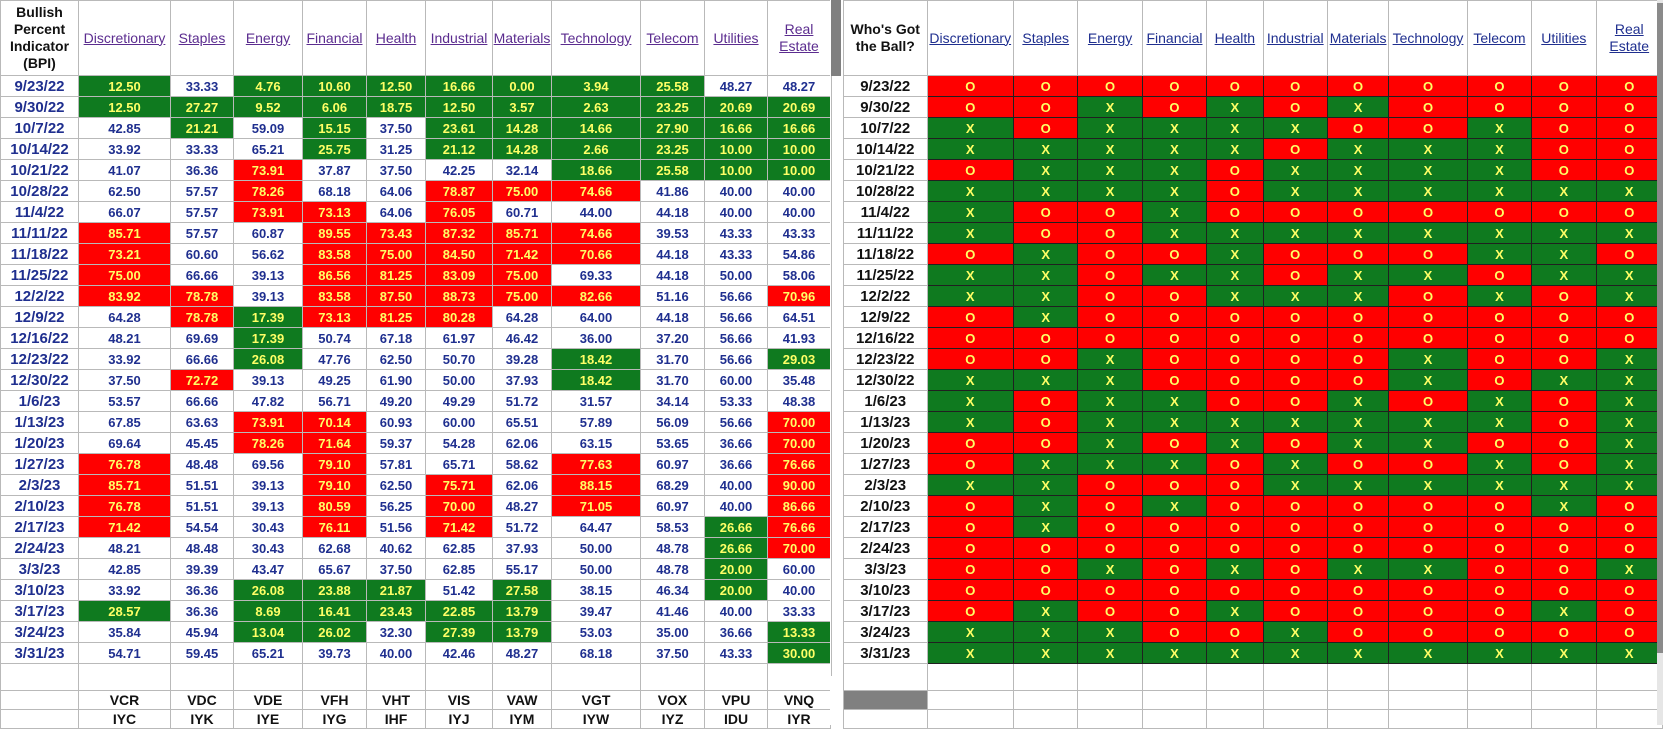 The height and width of the screenshot is (729, 1663). Describe the element at coordinates (202, 632) in the screenshot. I see `bpi-value-cell: 45.94` at that location.